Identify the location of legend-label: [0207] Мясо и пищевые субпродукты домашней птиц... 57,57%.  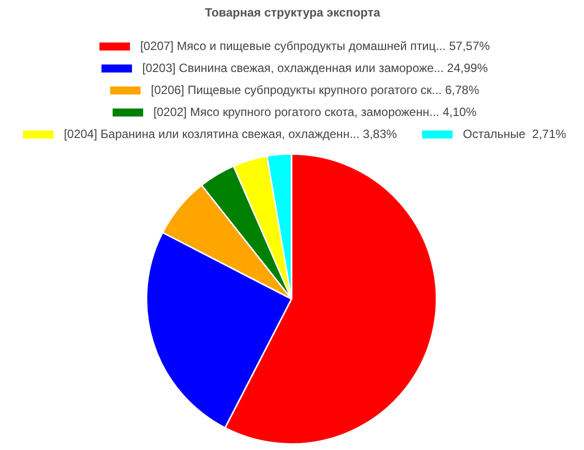
(315, 46).